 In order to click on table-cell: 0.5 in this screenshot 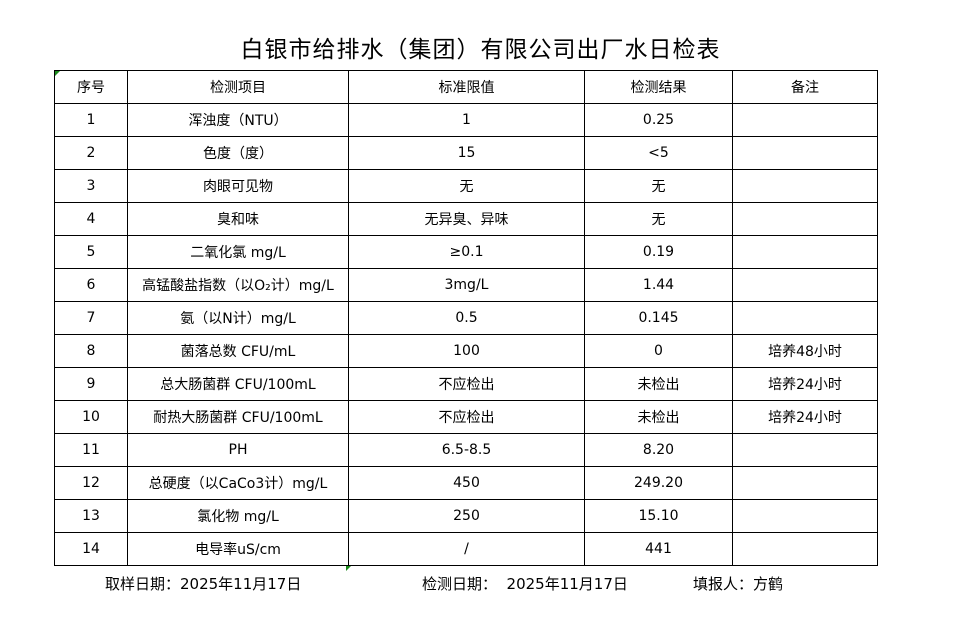, I will do `click(466, 318)`.